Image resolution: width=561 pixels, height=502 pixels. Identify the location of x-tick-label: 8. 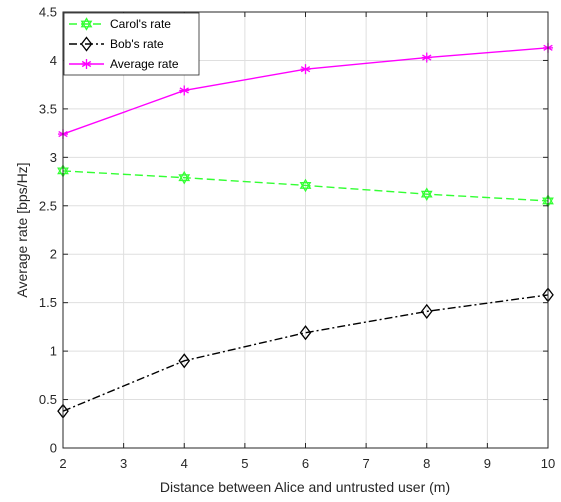
(426, 463).